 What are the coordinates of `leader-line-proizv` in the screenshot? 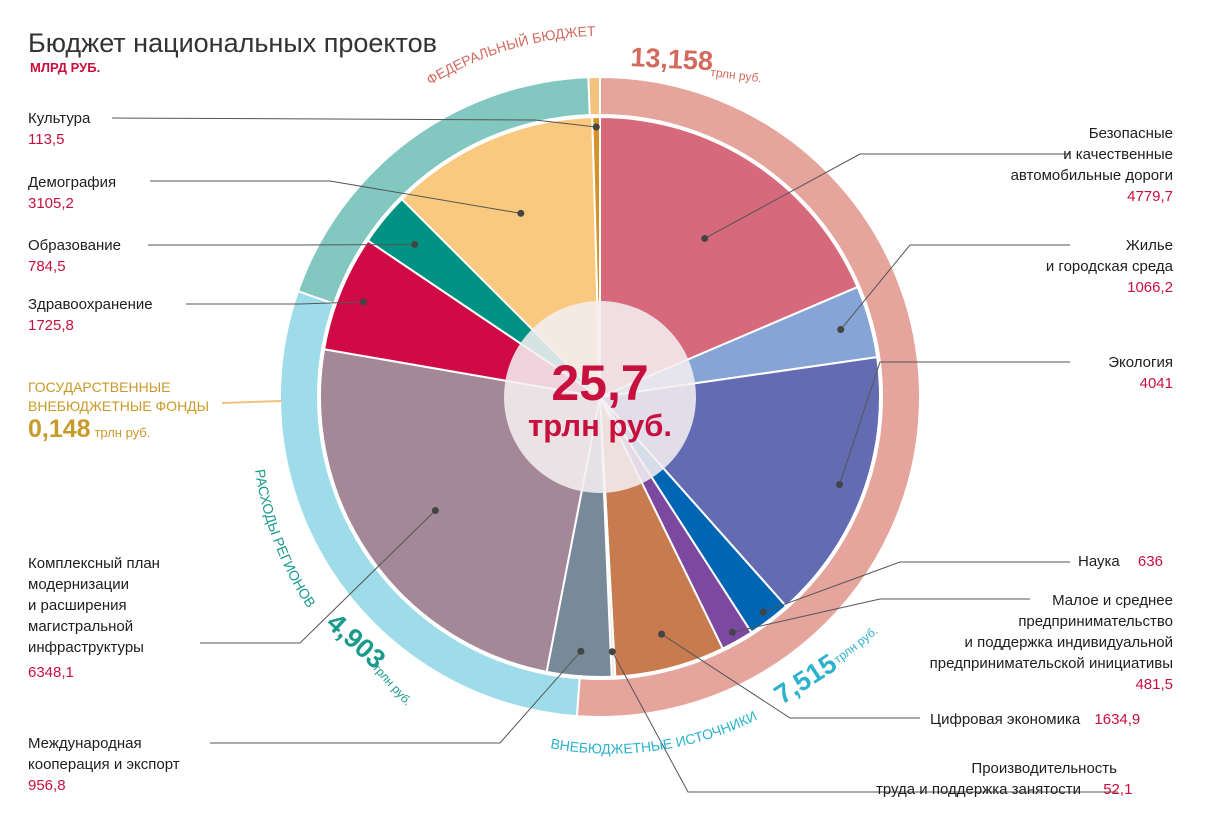 It's located at (864, 722).